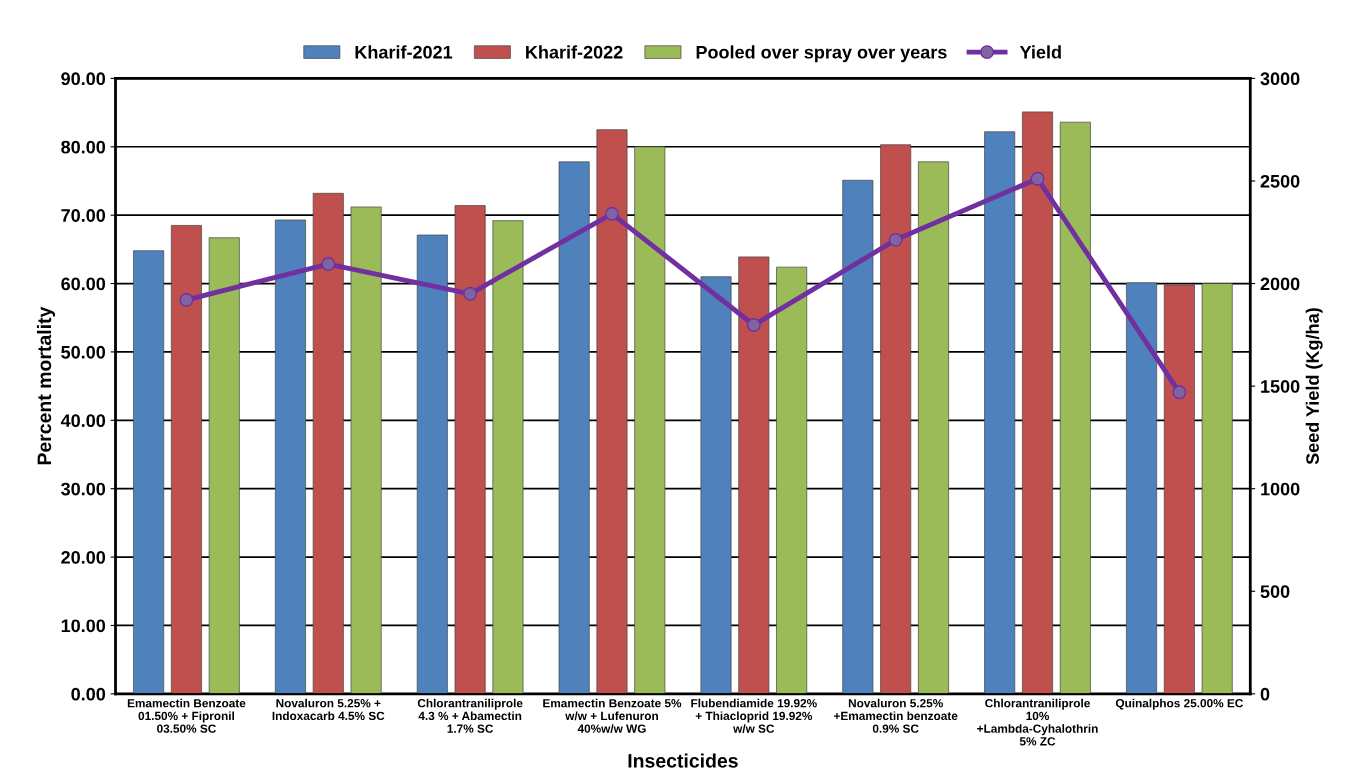  Describe the element at coordinates (1275, 591) in the screenshot. I see `y2-tick-label: 500` at that location.